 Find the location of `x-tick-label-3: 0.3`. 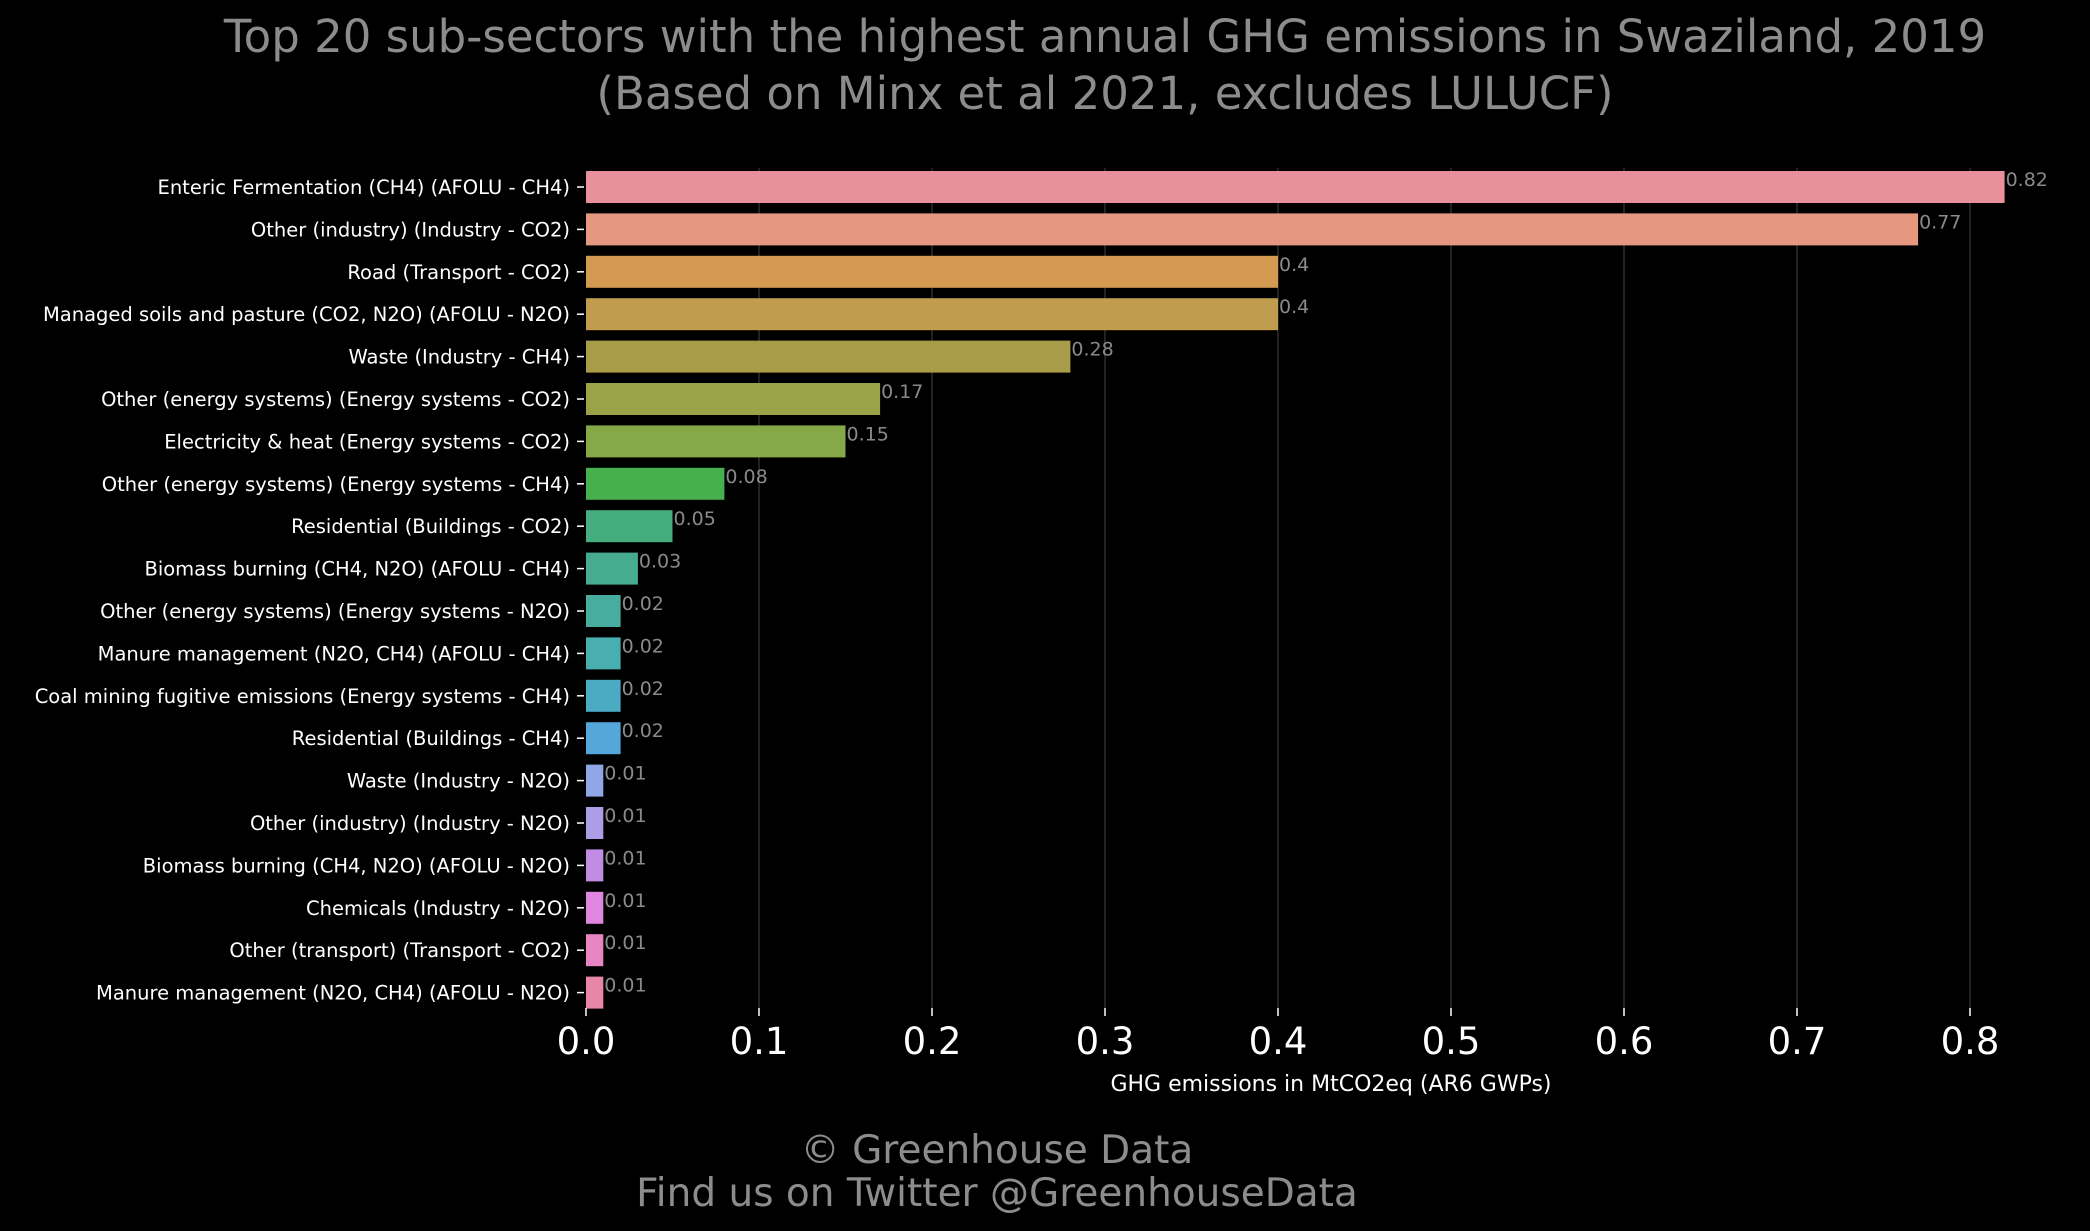

x-tick-label-3: 0.3 is located at coordinates (1105, 1041).